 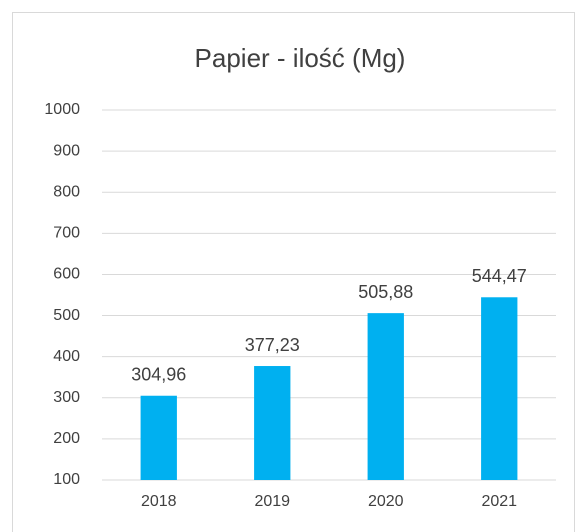 I want to click on x-tick-label: 2020, so click(x=386, y=501).